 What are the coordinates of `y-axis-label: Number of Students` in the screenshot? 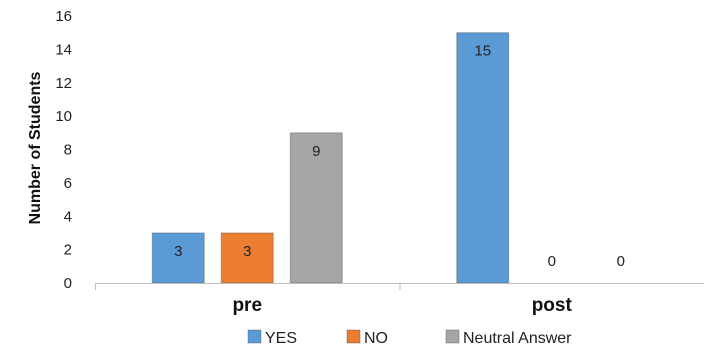 It's located at (35, 147).